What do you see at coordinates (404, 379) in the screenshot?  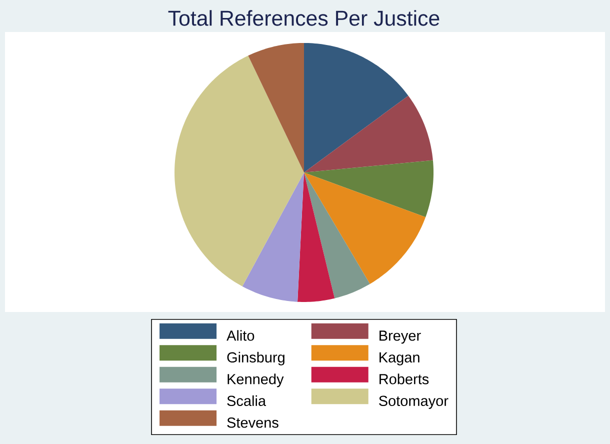 I see `legend-label: Roberts` at bounding box center [404, 379].